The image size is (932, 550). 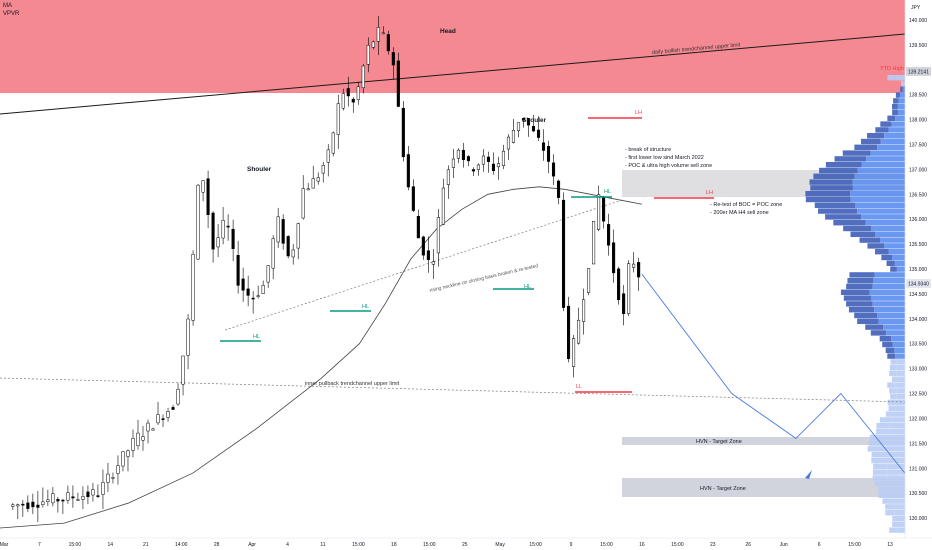 I want to click on price-tick-label: 137.000, so click(x=918, y=170).